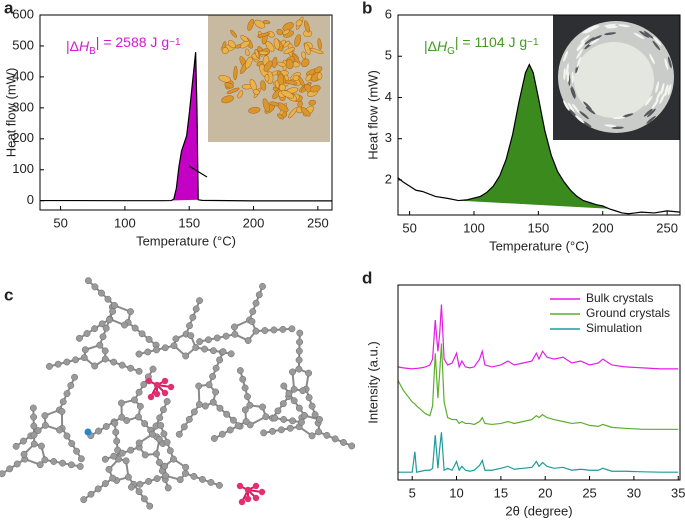 The height and width of the screenshot is (524, 685). I want to click on x-tick-label: 10, so click(456, 492).